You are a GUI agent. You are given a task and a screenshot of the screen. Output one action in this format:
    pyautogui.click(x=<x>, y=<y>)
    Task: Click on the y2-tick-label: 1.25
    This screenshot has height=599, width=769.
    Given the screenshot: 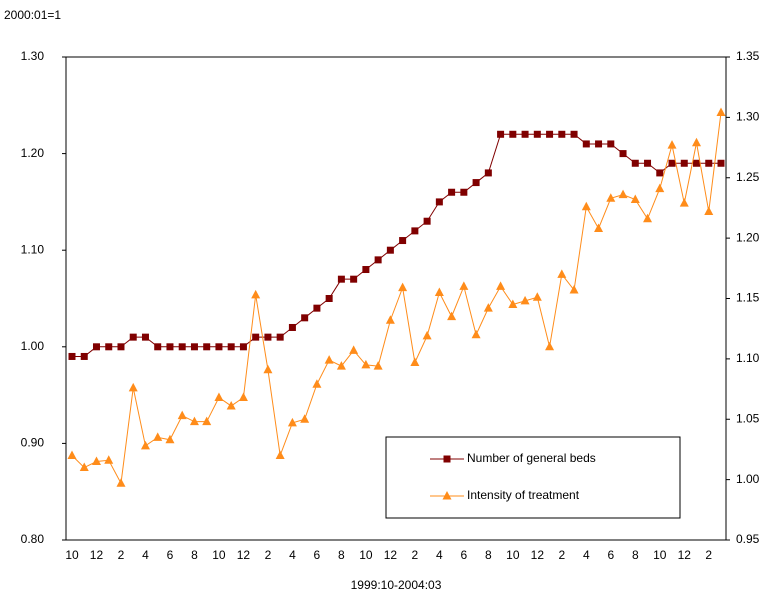 What is the action you would take?
    pyautogui.click(x=748, y=177)
    